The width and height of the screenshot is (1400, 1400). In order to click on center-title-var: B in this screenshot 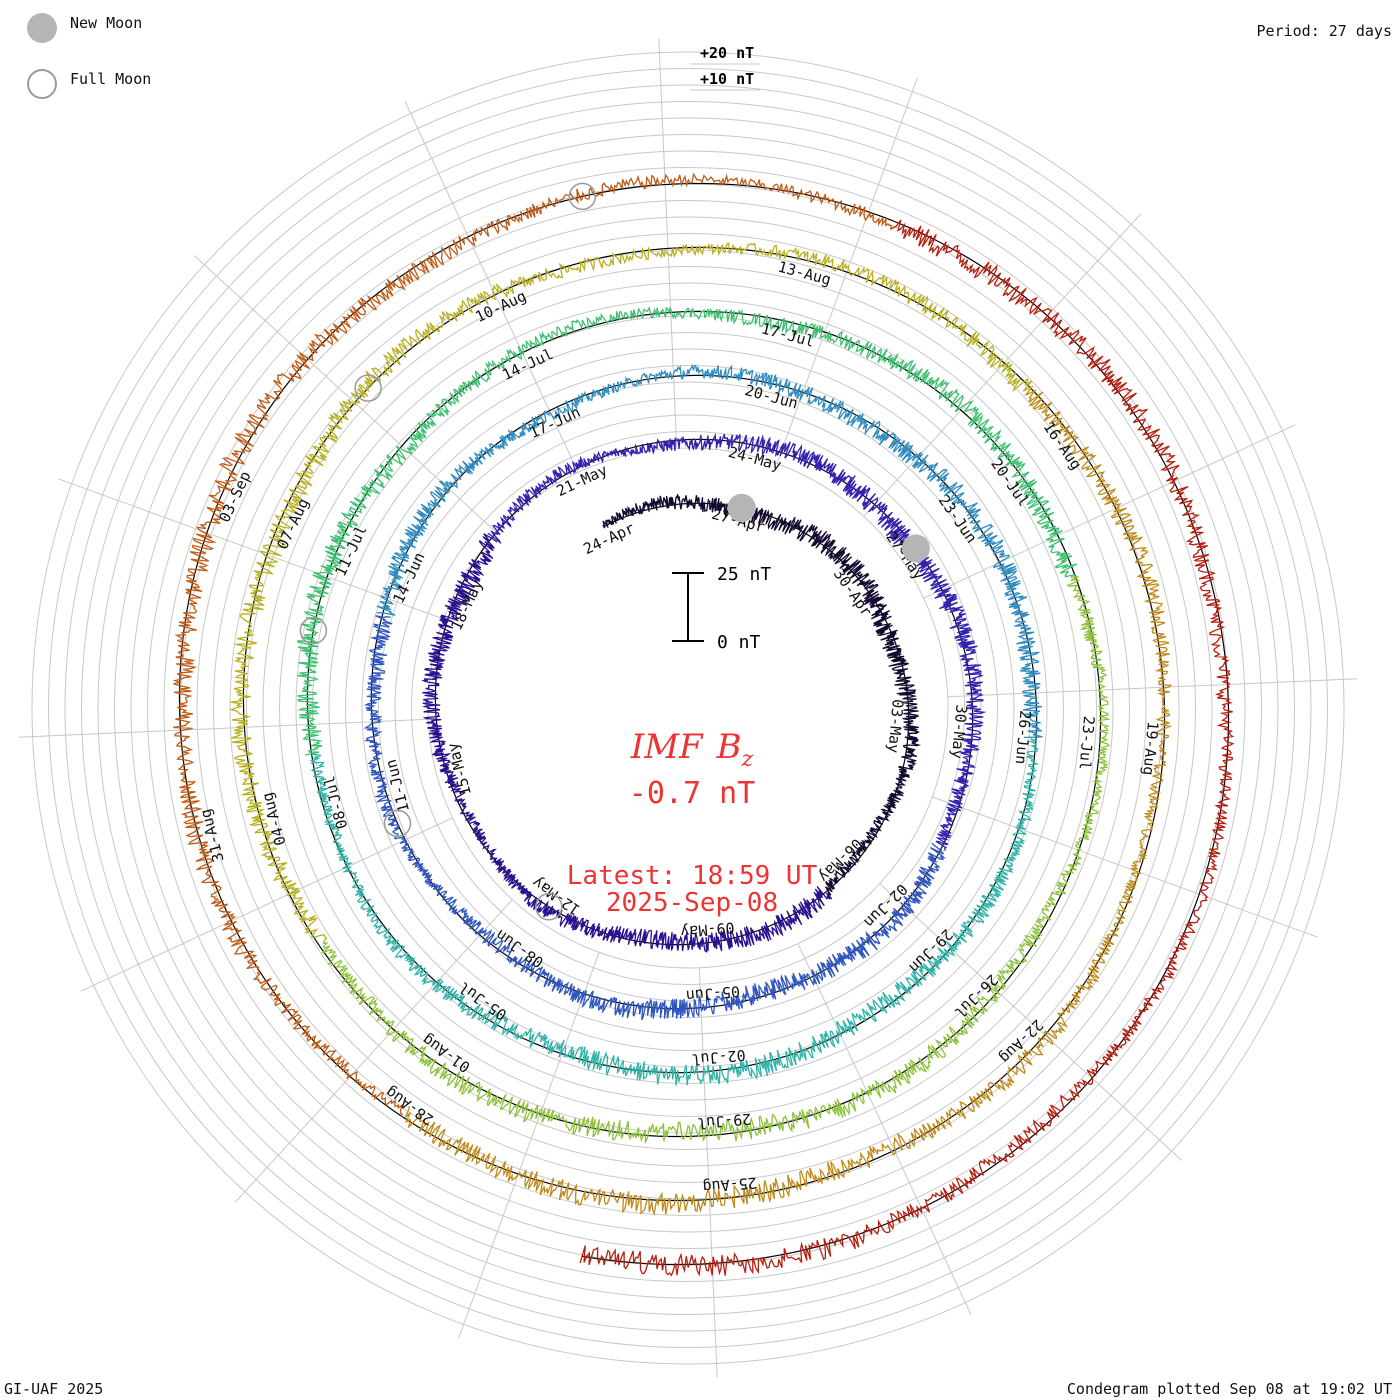, I will do `click(729, 747)`.